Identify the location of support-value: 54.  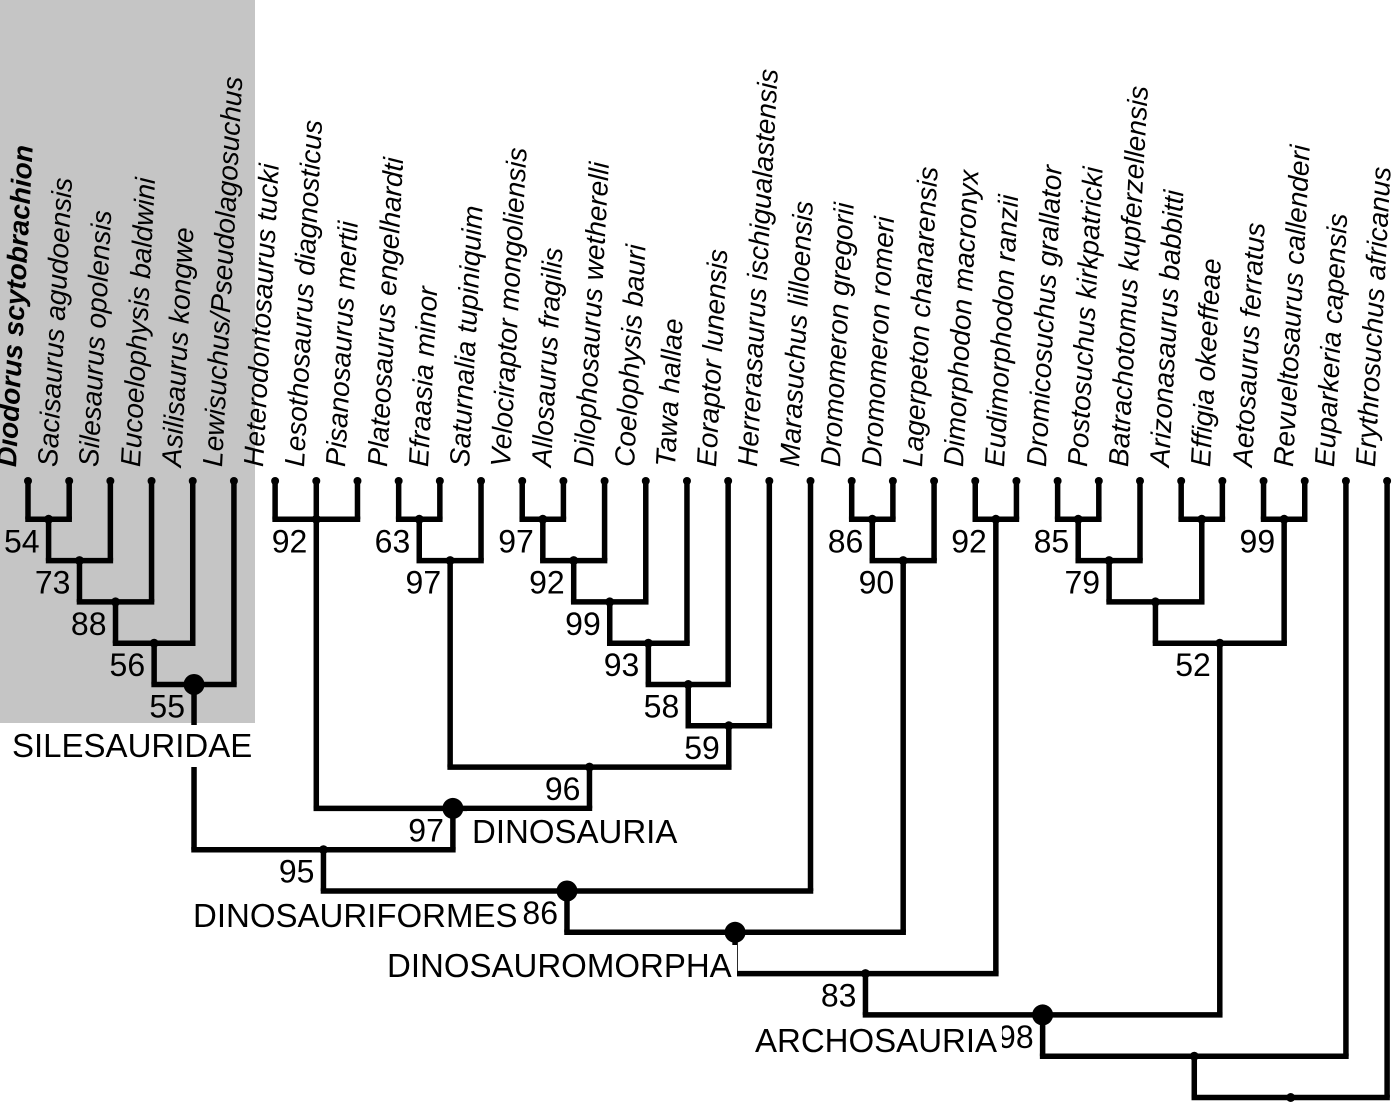
(22, 541).